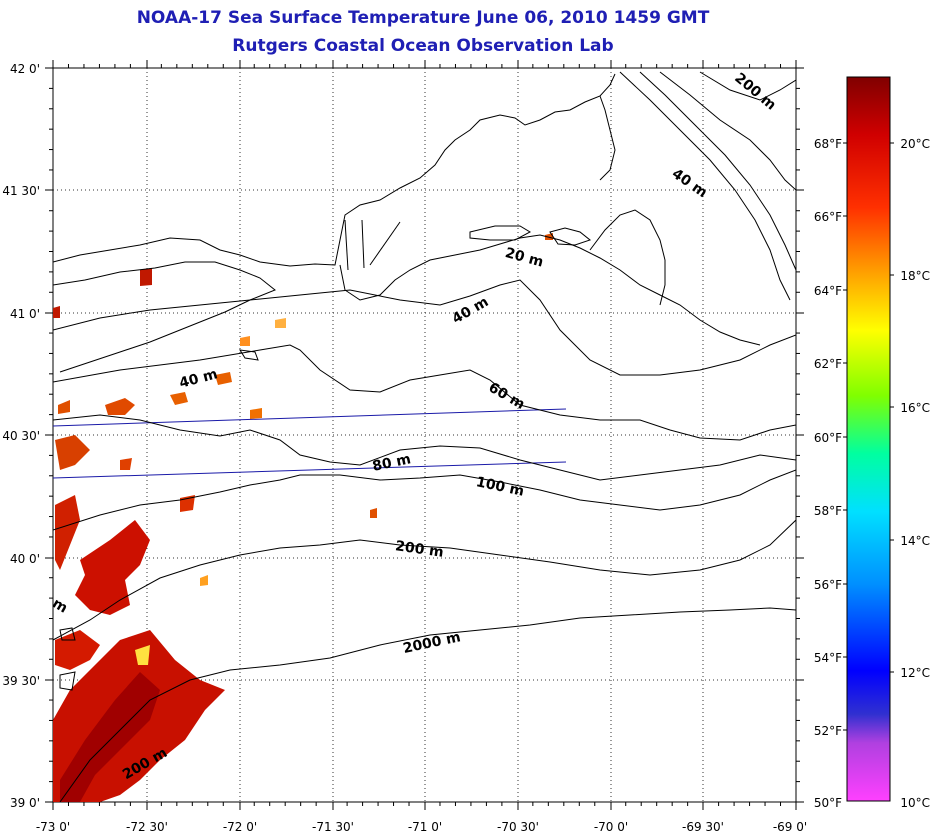 The width and height of the screenshot is (936, 840). Describe the element at coordinates (828, 731) in the screenshot. I see `f-label: 52°F` at that location.